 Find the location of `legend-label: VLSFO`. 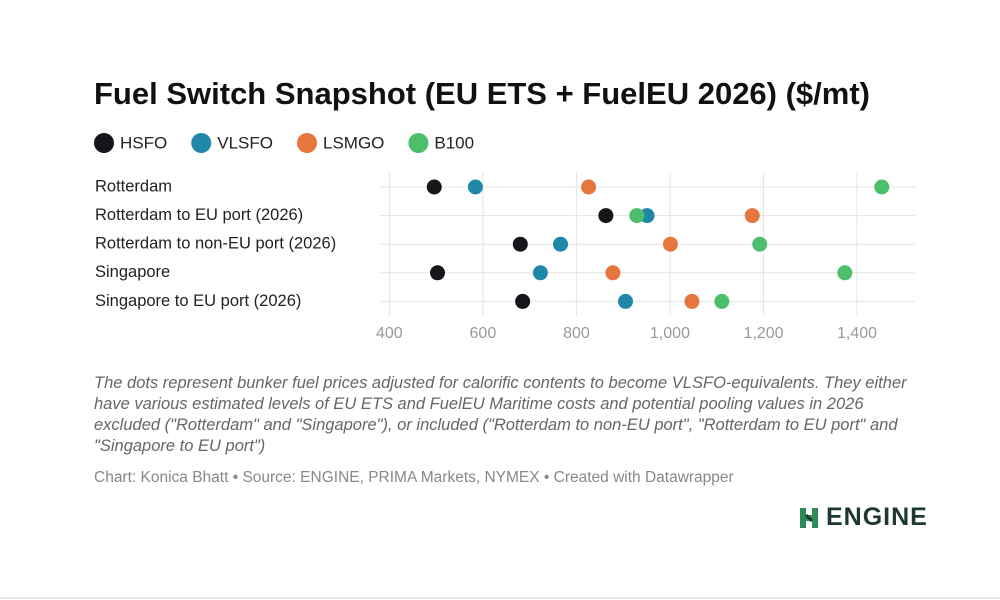

legend-label: VLSFO is located at coordinates (245, 142).